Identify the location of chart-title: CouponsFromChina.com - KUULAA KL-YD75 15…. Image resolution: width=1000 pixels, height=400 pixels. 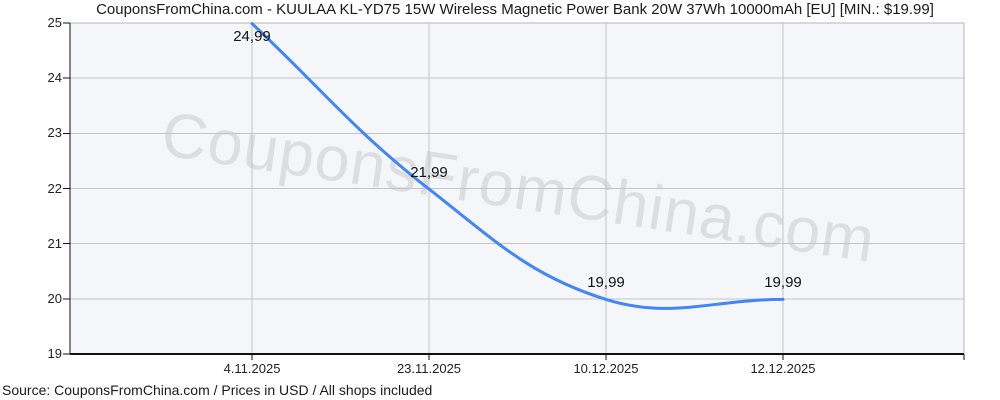
(515, 9).